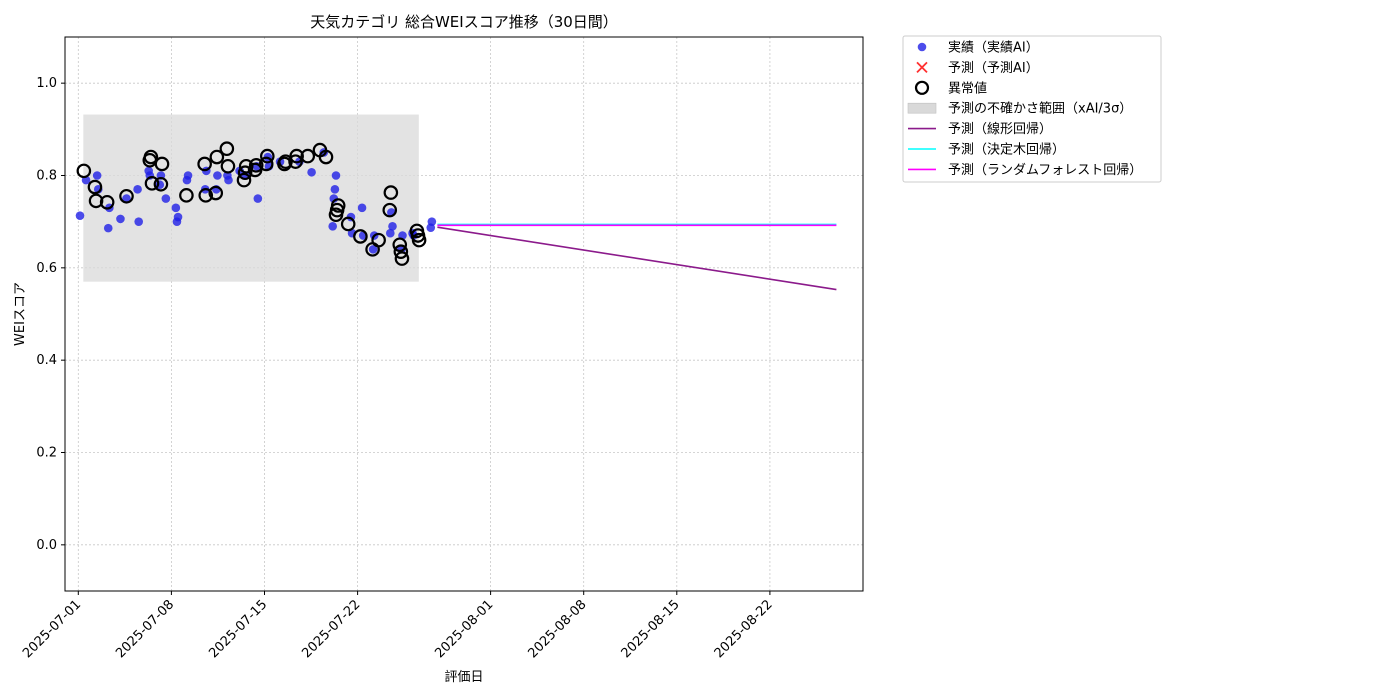 The width and height of the screenshot is (1400, 700). What do you see at coordinates (922, 87) in the screenshot?
I see `legend-outlier-marker` at bounding box center [922, 87].